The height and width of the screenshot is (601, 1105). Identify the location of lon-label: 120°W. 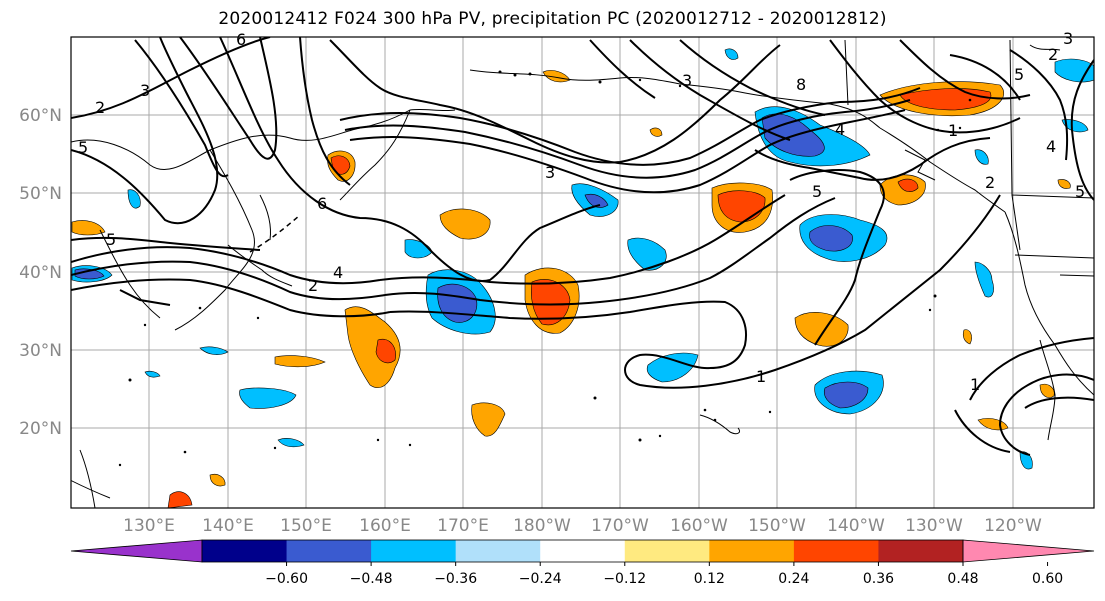
(1013, 526).